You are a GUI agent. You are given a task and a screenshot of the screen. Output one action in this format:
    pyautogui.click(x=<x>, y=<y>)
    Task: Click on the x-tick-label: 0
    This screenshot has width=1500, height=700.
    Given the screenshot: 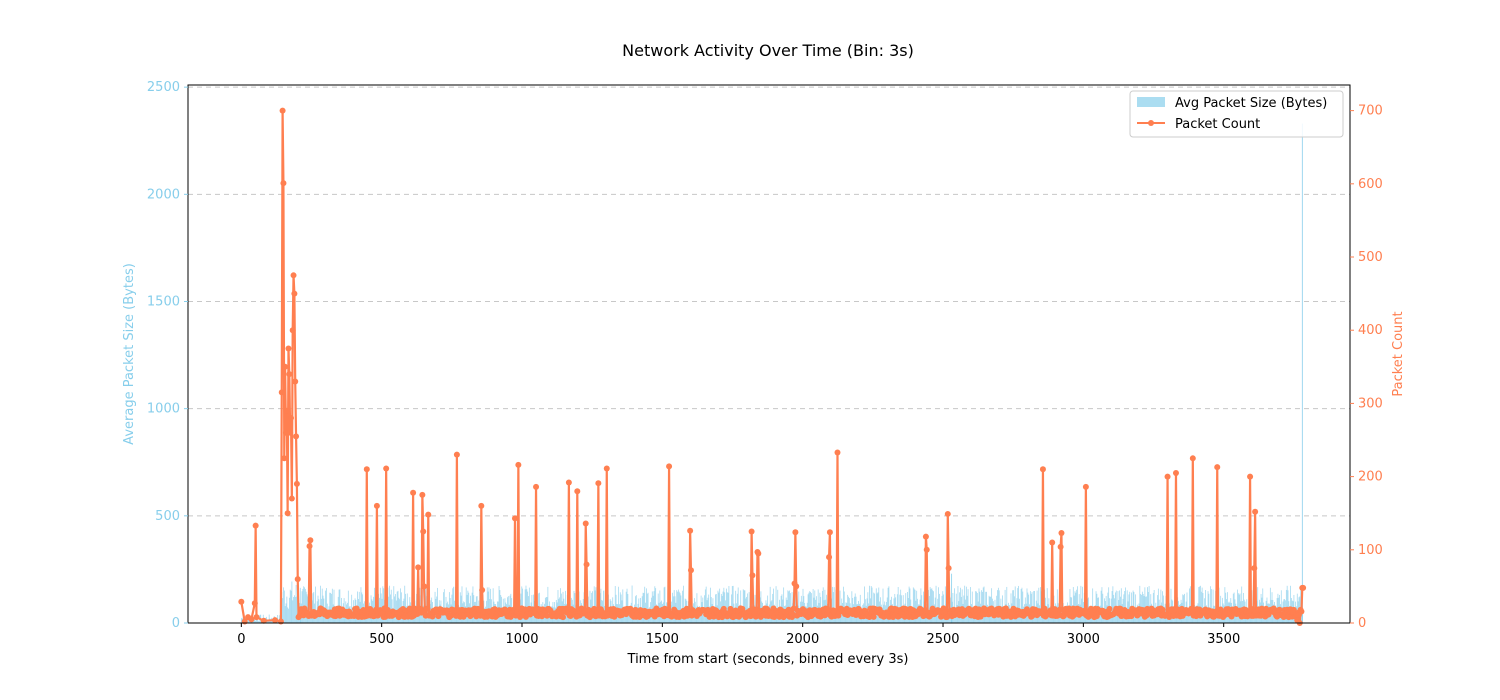 What is the action you would take?
    pyautogui.click(x=241, y=639)
    